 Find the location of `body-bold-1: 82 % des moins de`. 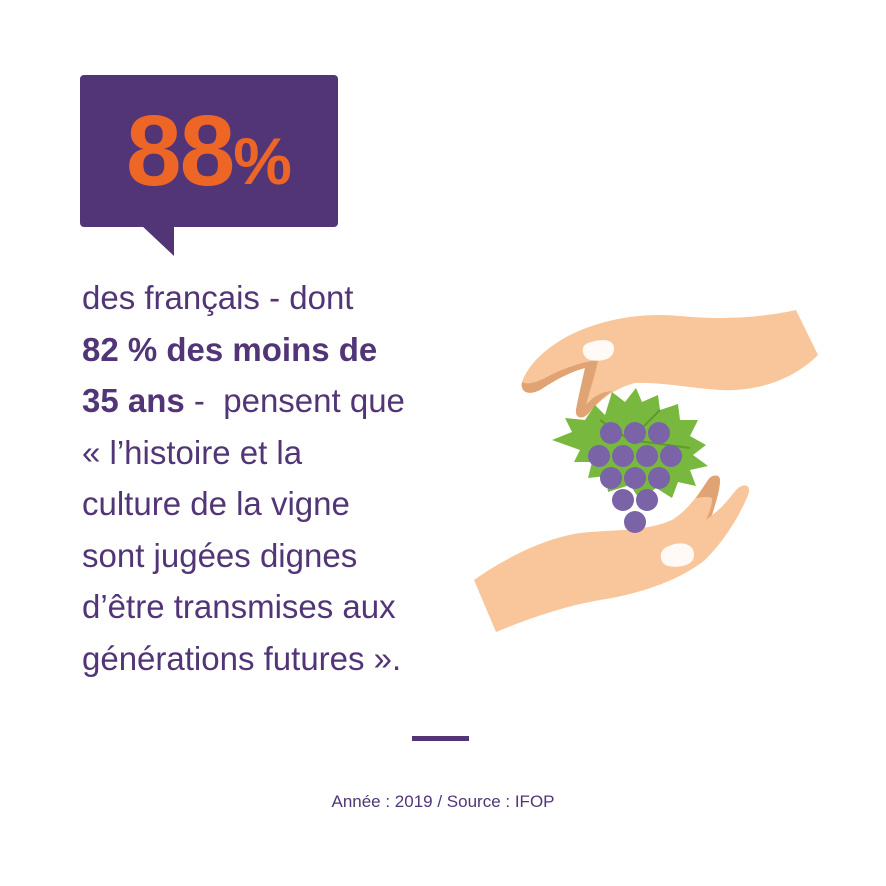

body-bold-1: 82 % des moins de is located at coordinates (230, 349).